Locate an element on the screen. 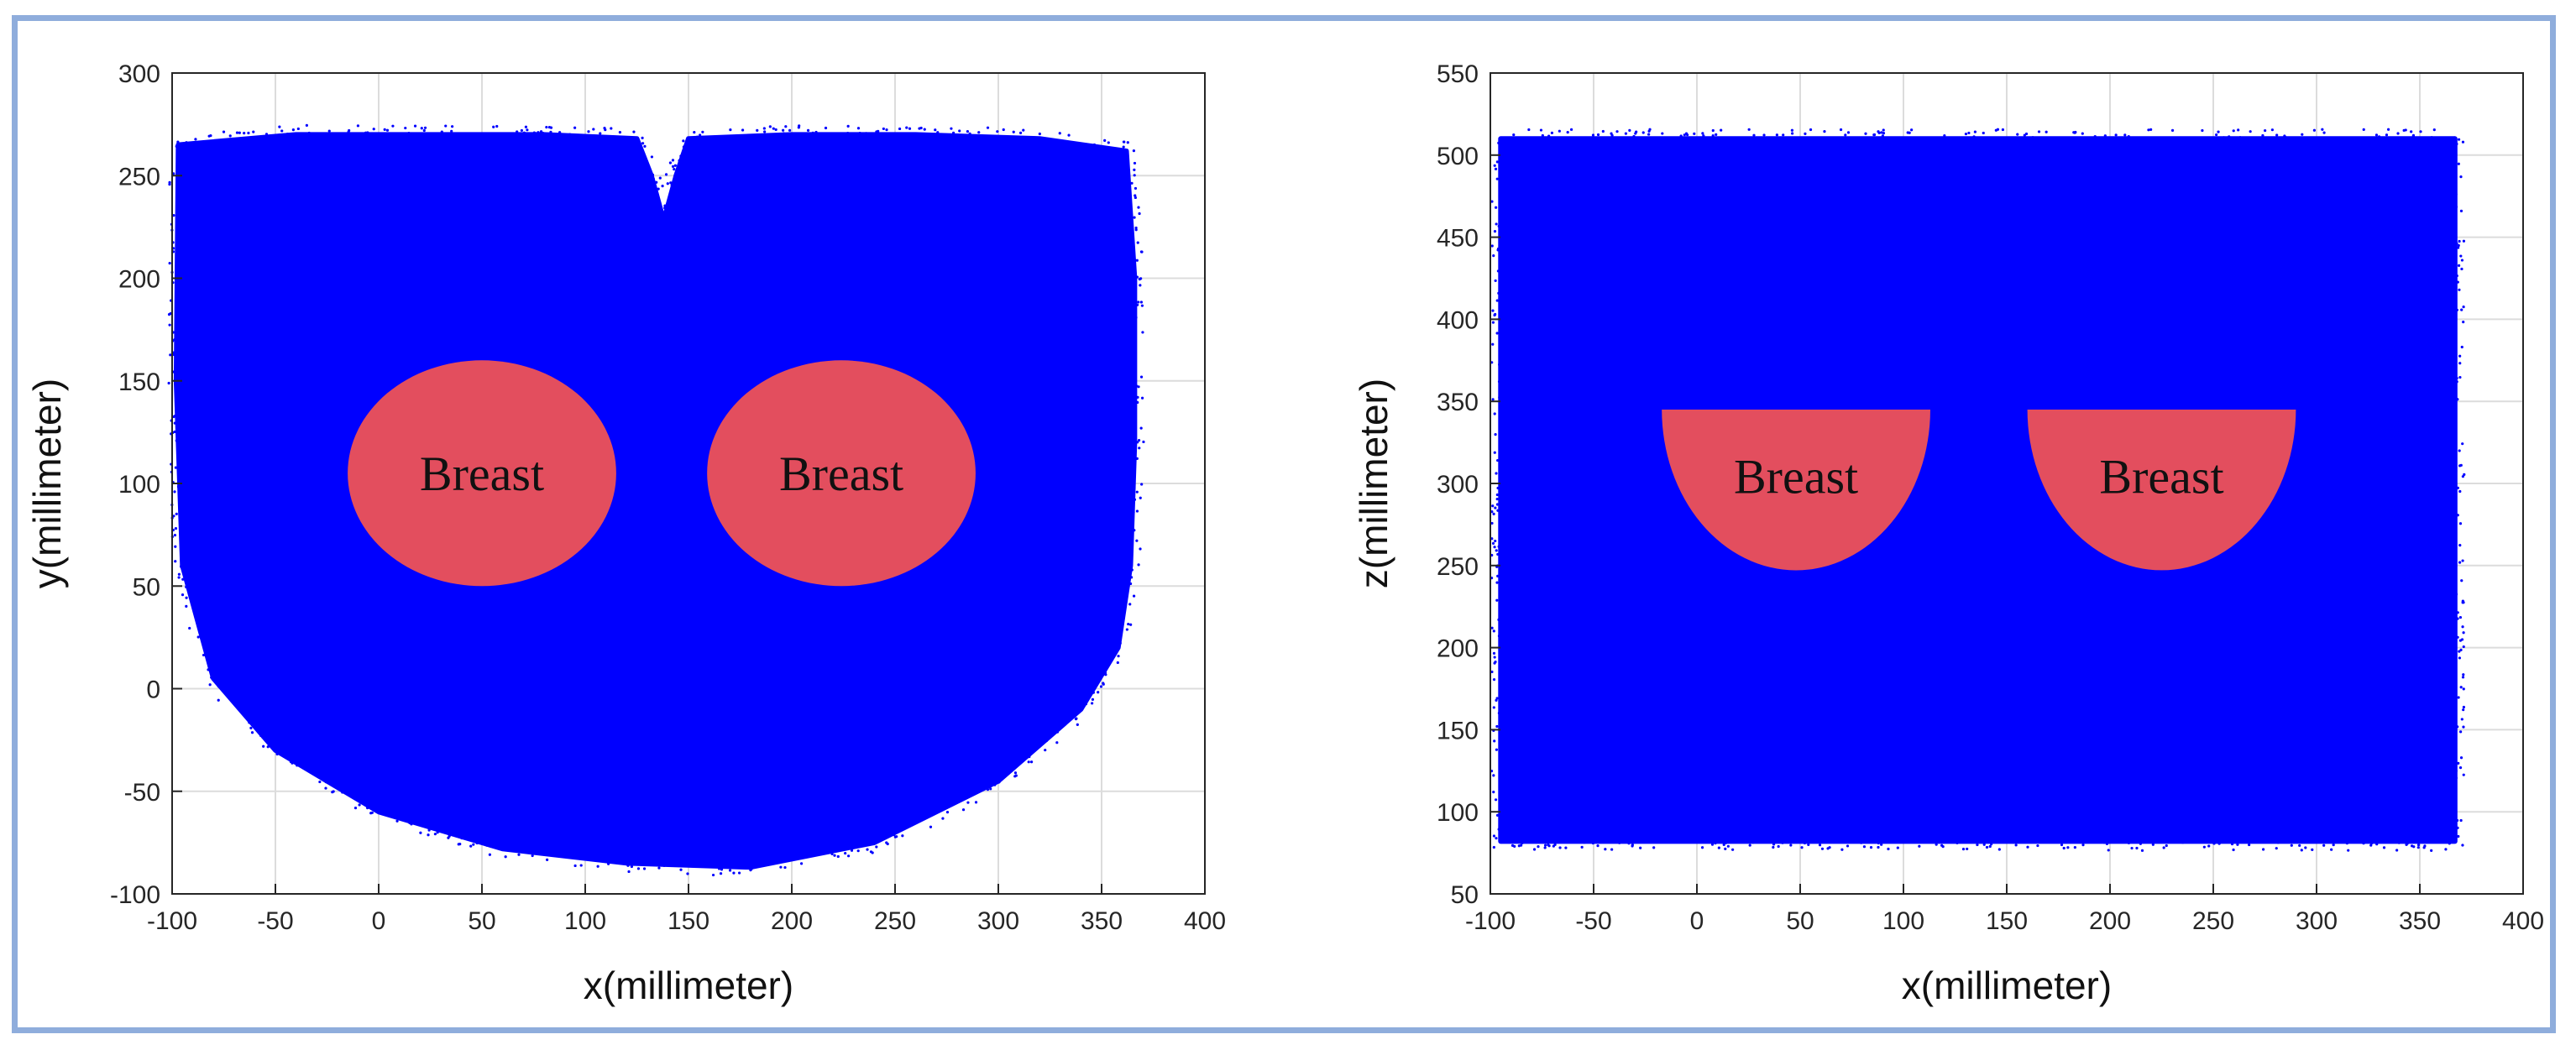  y-tick-label: 500 is located at coordinates (1458, 157).